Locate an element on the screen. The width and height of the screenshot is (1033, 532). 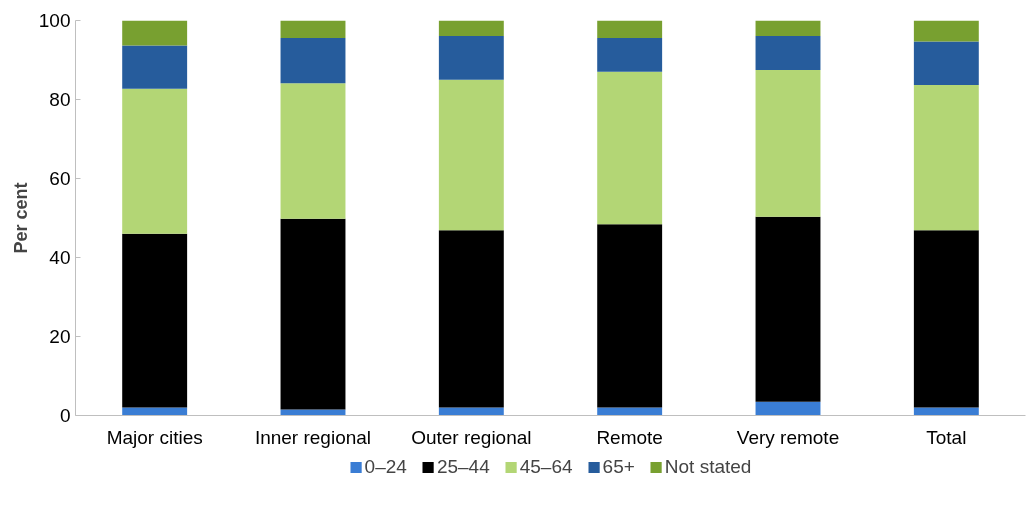
legend-label: 0–24 is located at coordinates (385, 467).